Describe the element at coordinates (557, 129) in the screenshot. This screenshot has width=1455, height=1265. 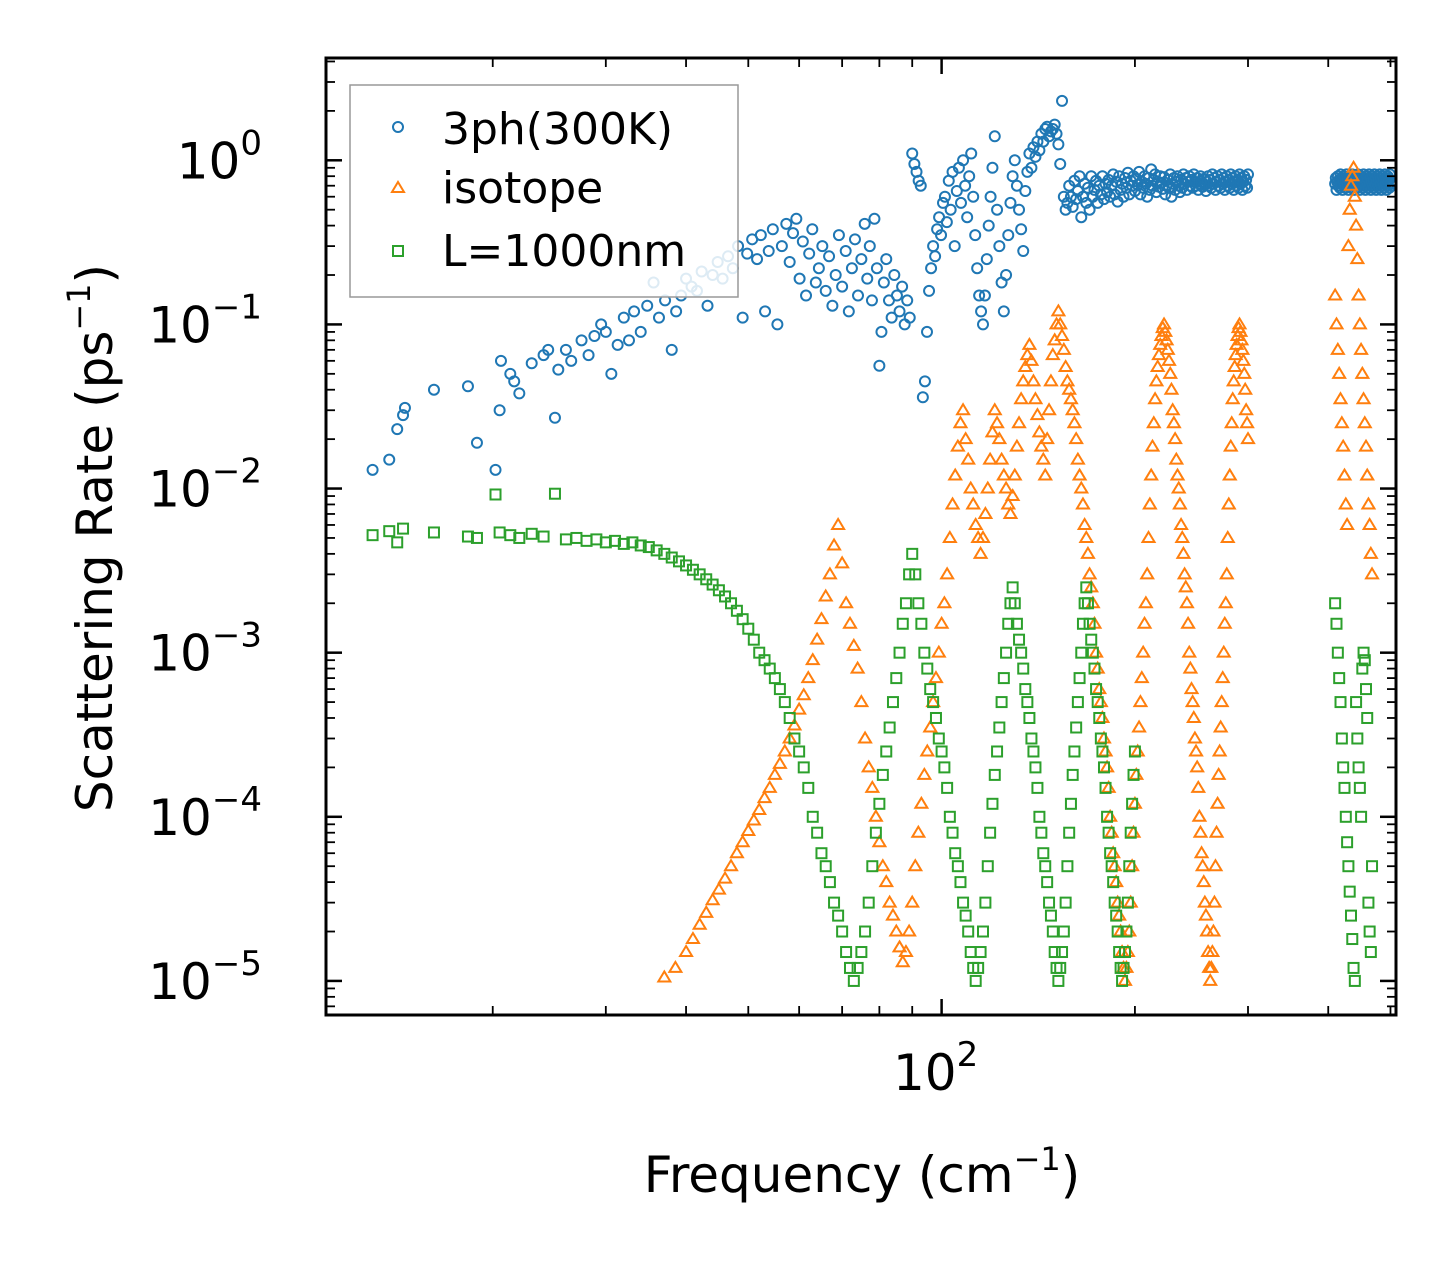
I see `legend-label-3ph: 3ph(300K)` at that location.